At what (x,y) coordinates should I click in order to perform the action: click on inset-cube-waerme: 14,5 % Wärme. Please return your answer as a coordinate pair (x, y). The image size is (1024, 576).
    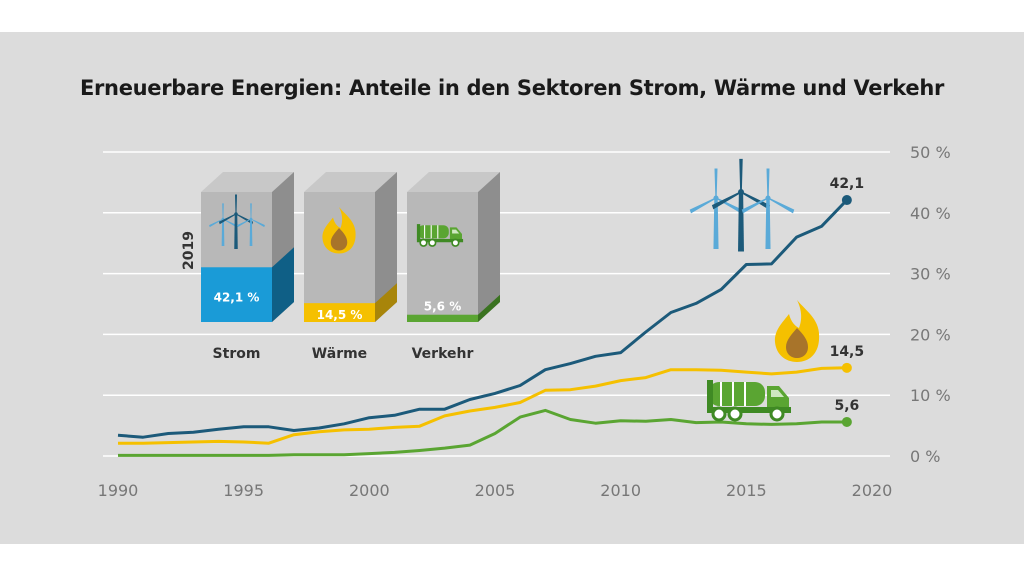
    Looking at the image, I should click on (350, 267).